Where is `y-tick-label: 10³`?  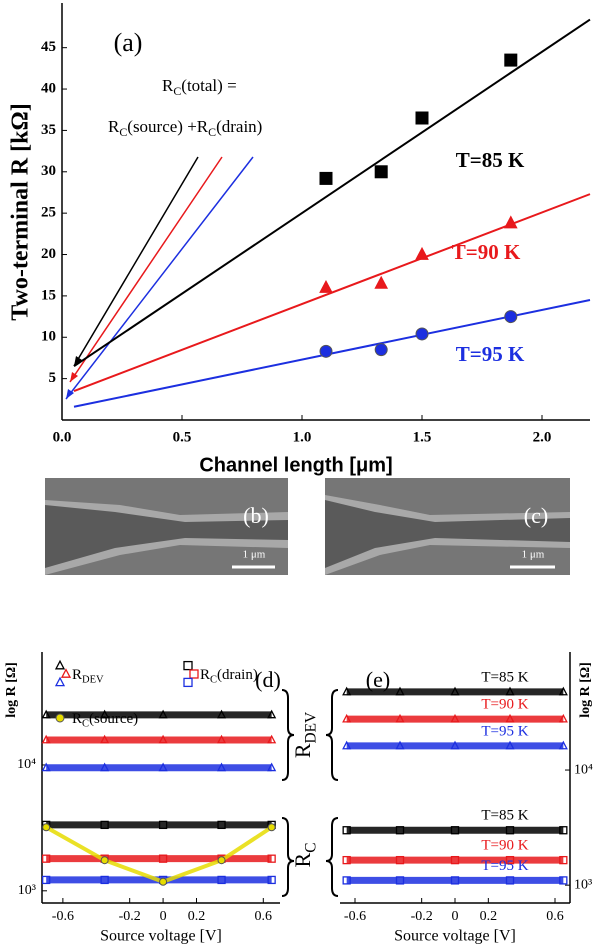 y-tick-label: 10³ is located at coordinates (27, 890).